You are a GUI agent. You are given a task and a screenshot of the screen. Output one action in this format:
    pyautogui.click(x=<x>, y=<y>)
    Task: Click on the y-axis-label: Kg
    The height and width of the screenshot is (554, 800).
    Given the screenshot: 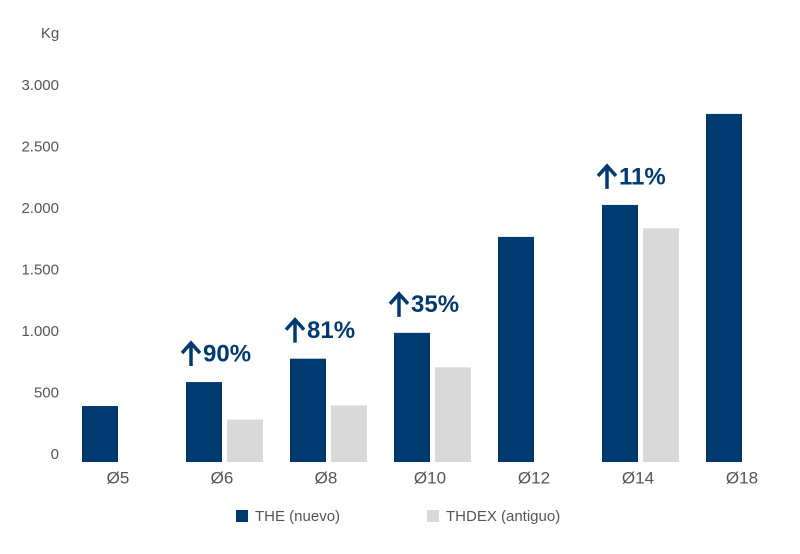 What is the action you would take?
    pyautogui.click(x=50, y=33)
    